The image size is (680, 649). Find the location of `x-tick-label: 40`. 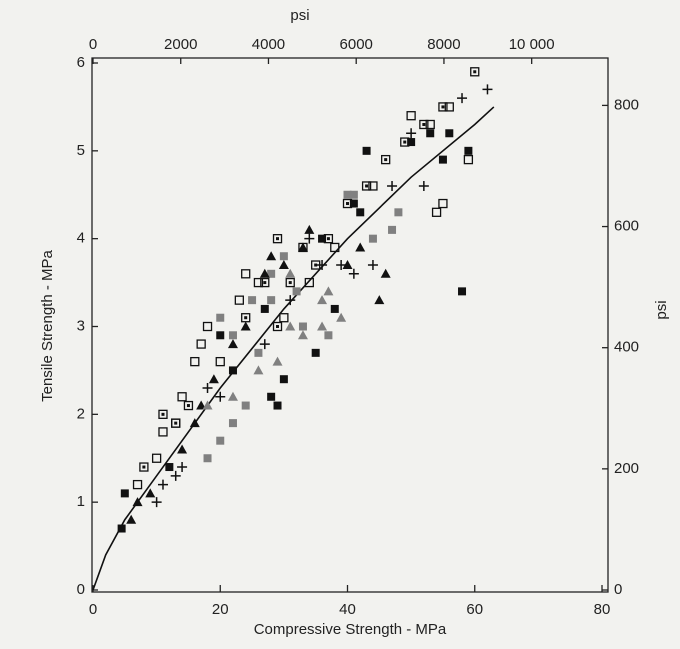

x-tick-label: 40 is located at coordinates (347, 609).